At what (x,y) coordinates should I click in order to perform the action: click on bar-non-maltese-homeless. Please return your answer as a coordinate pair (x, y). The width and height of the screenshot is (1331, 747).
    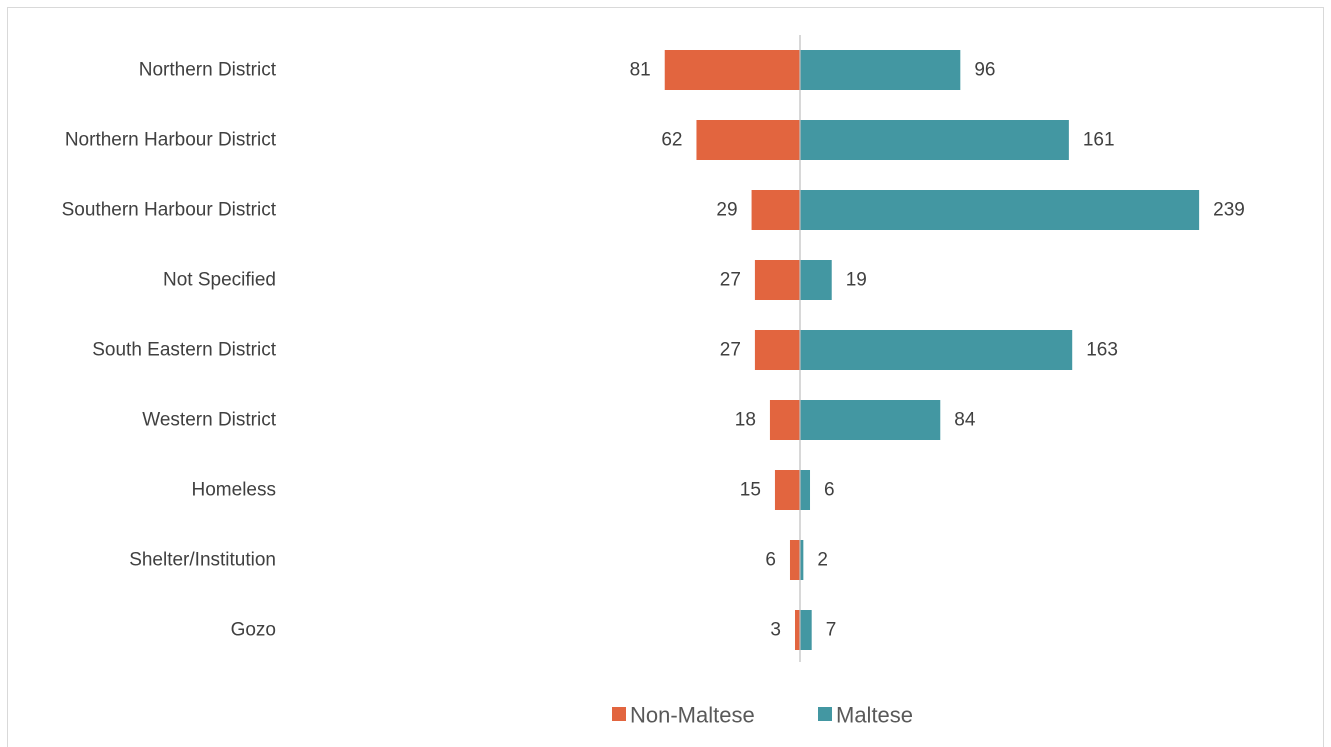
    Looking at the image, I should click on (787, 490).